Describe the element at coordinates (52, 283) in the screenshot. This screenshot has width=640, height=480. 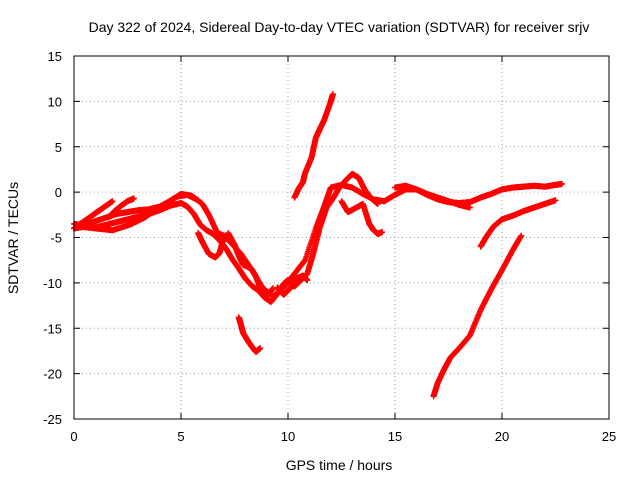
I see `y-tick-label: -10` at that location.